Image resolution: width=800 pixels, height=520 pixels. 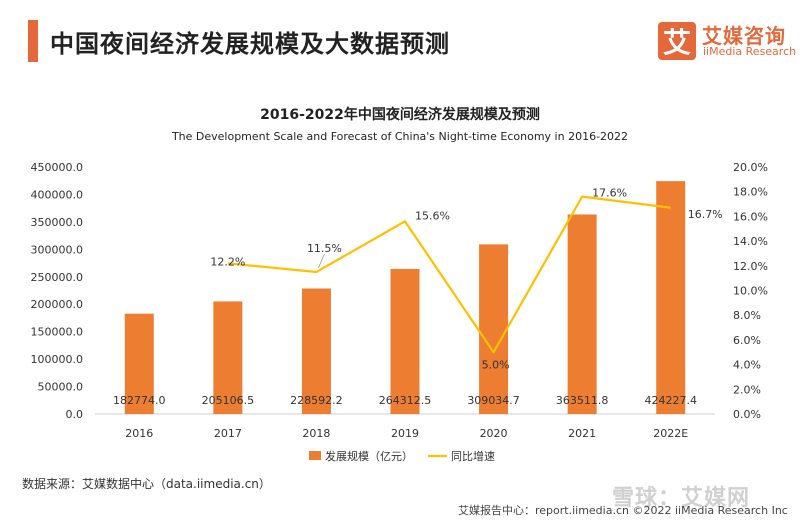 What do you see at coordinates (750, 51) in the screenshot?
I see `logo-english-name: iiMedia Research` at bounding box center [750, 51].